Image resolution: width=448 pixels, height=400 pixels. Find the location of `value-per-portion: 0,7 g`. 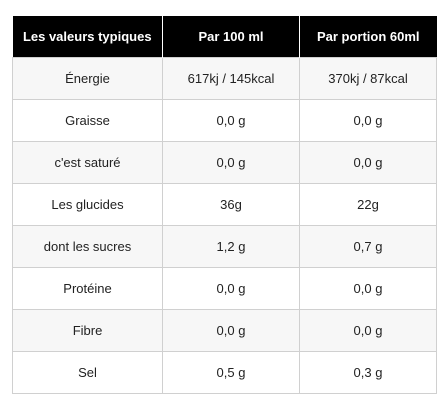

value-per-portion: 0,7 g is located at coordinates (368, 246).